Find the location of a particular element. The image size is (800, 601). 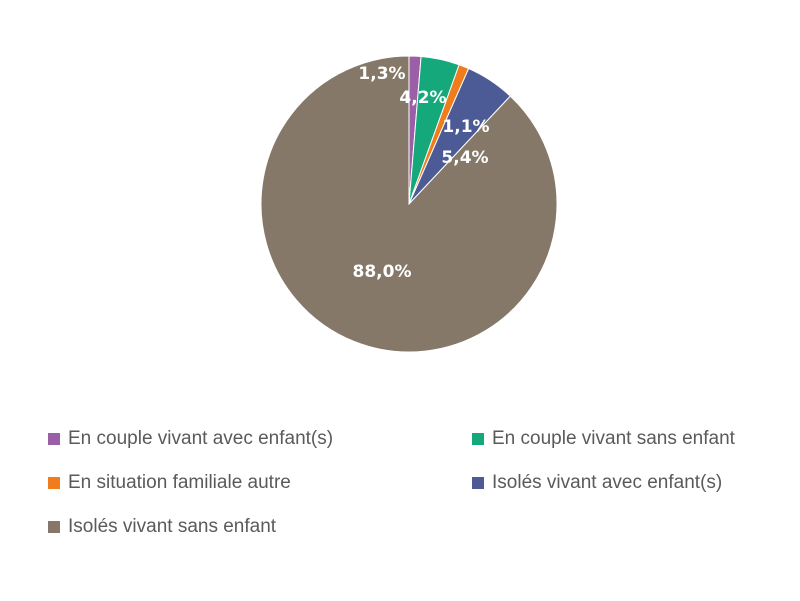

legend-label: En couple vivant sans enfant is located at coordinates (613, 438).